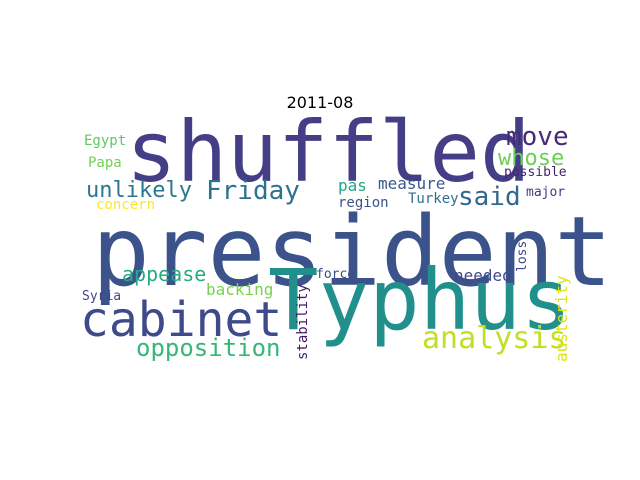  I want to click on word-austerity: austerity, so click(561, 318).